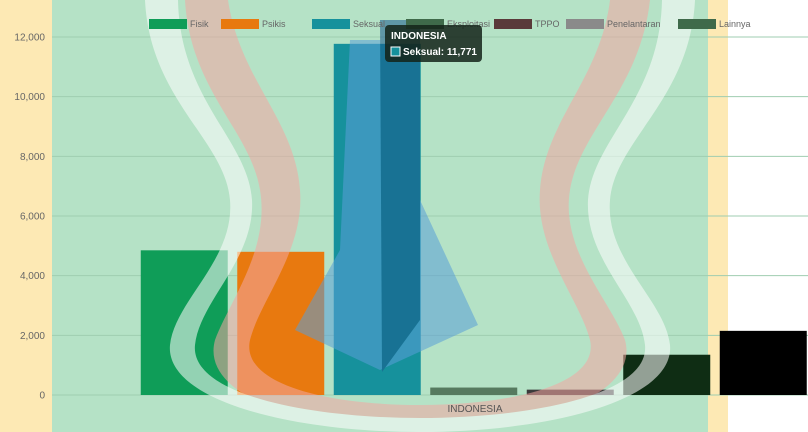 This screenshot has width=808, height=432. Describe the element at coordinates (369, 24) in the screenshot. I see `legend-label: Seksual` at that location.